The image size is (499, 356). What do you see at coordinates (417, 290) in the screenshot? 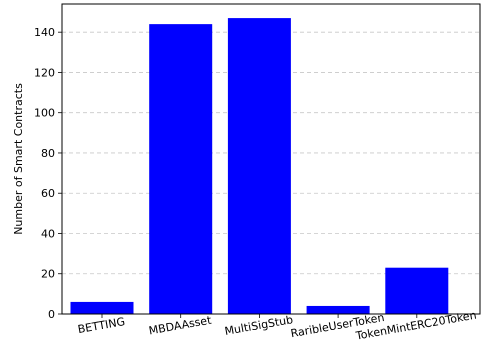
I see `bar-tokenminterc20token` at bounding box center [417, 290].